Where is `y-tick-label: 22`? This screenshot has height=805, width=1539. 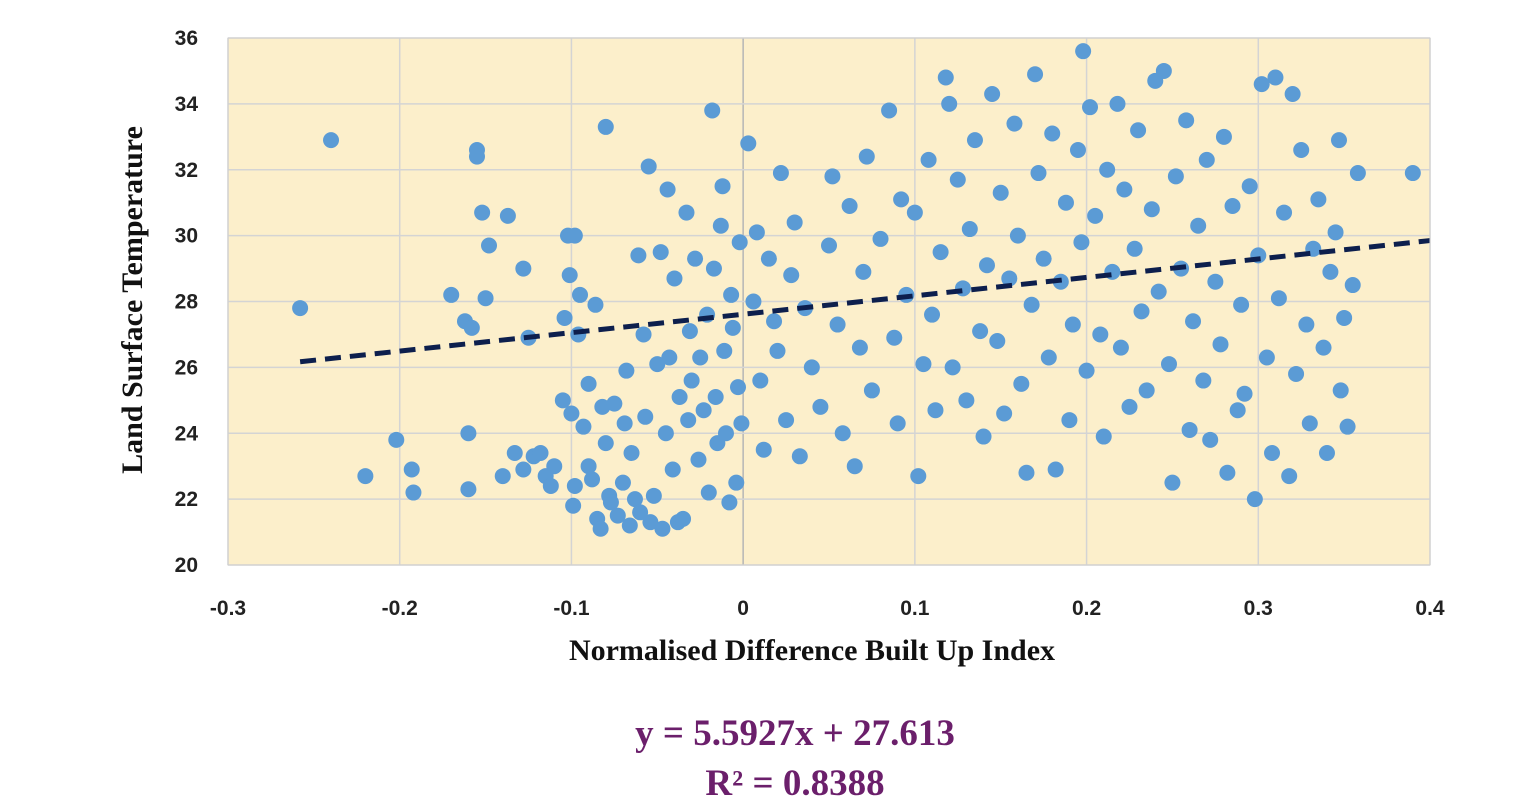 y-tick-label: 22 is located at coordinates (186, 499).